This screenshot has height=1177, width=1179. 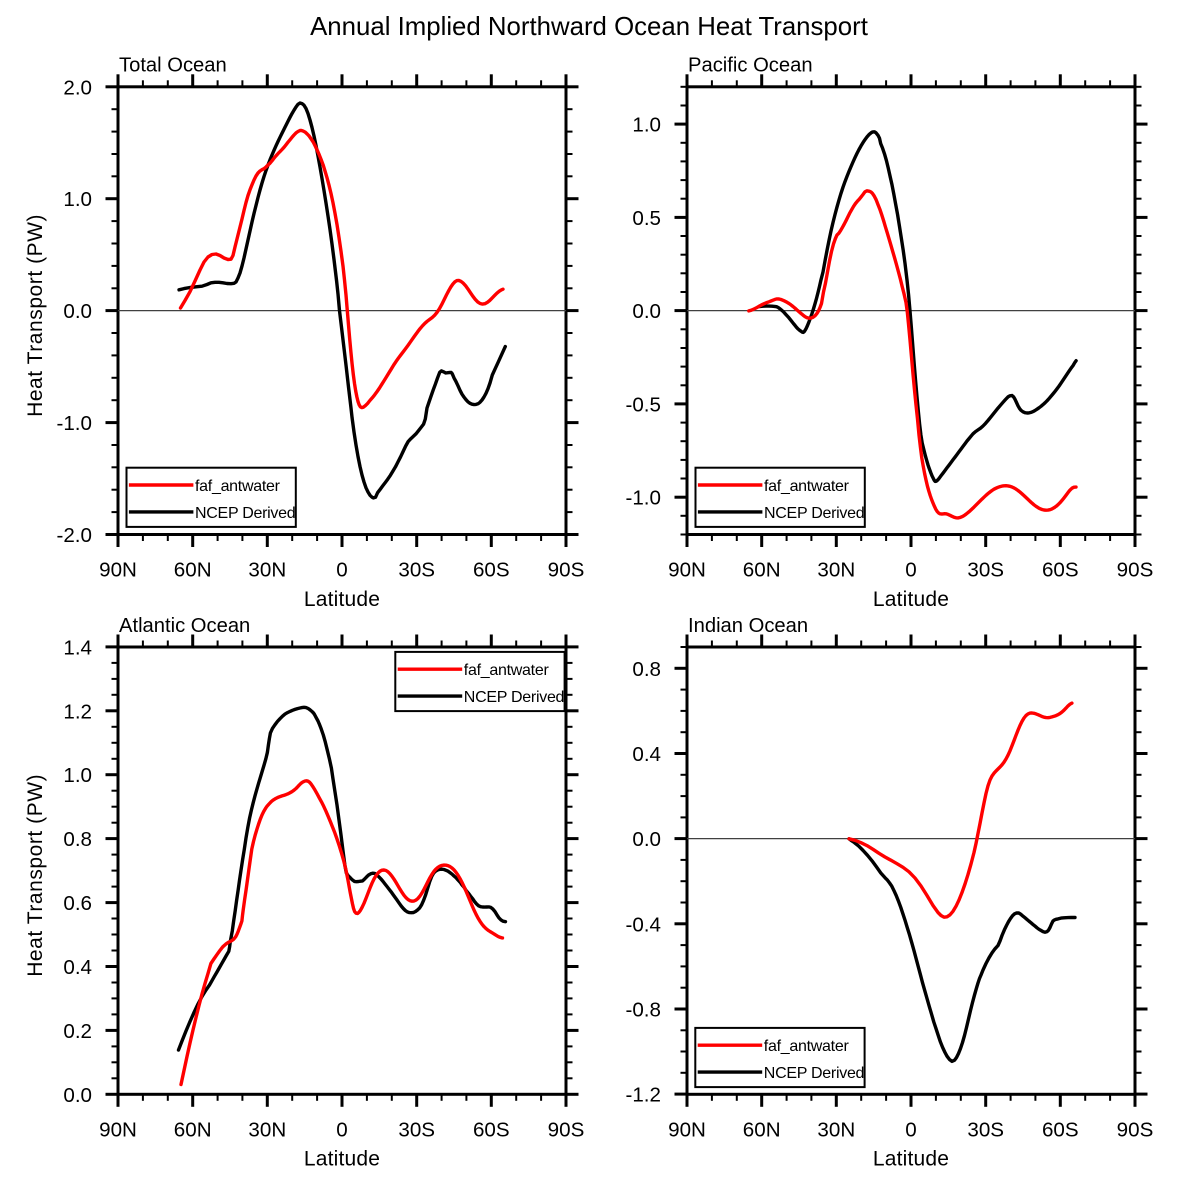 I want to click on svg-text: 1.4, so click(x=77, y=647).